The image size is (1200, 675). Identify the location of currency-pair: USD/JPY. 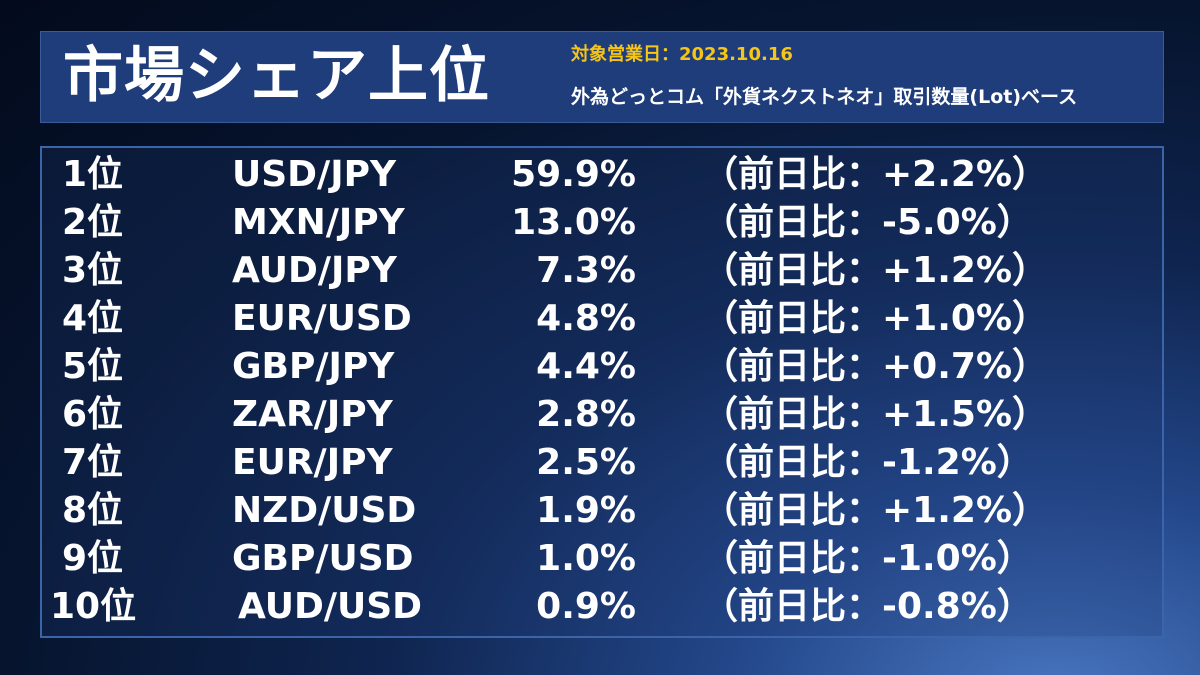
(314, 174).